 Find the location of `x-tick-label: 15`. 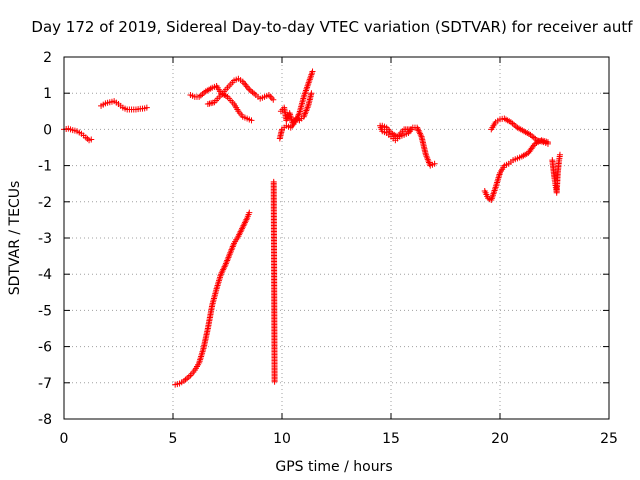

x-tick-label: 15 is located at coordinates (391, 439).